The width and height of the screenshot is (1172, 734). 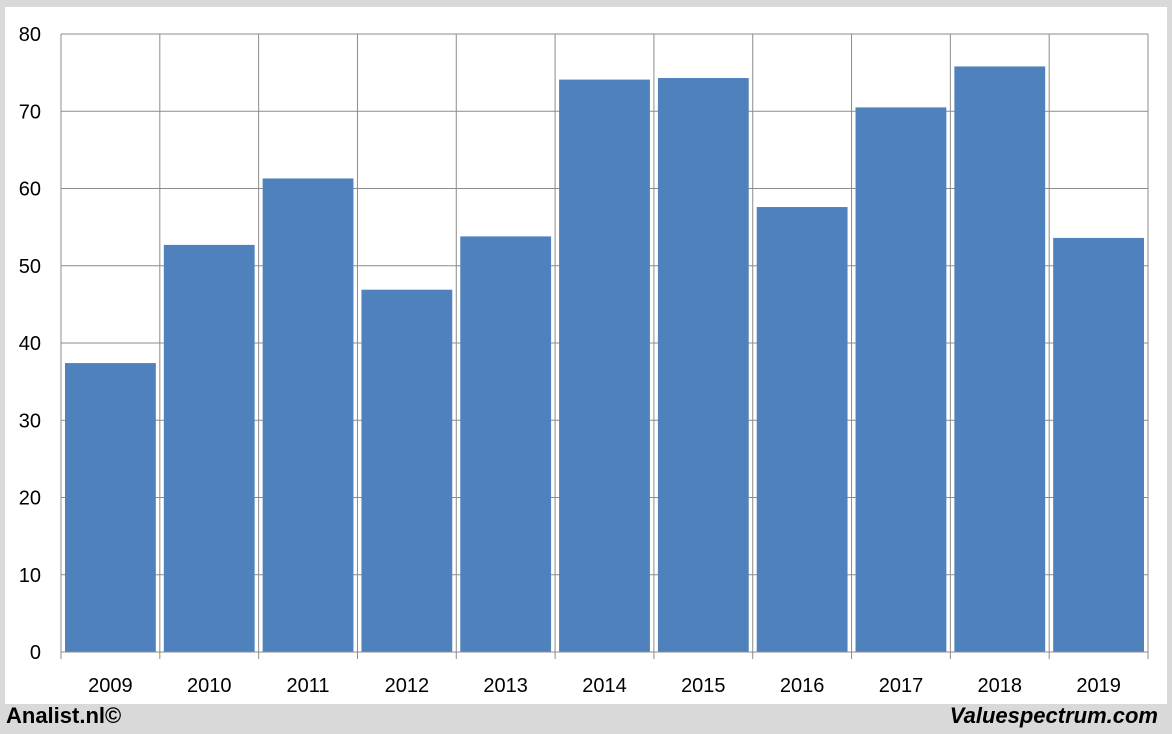 I want to click on y-tick-label: 20, so click(x=30, y=499).